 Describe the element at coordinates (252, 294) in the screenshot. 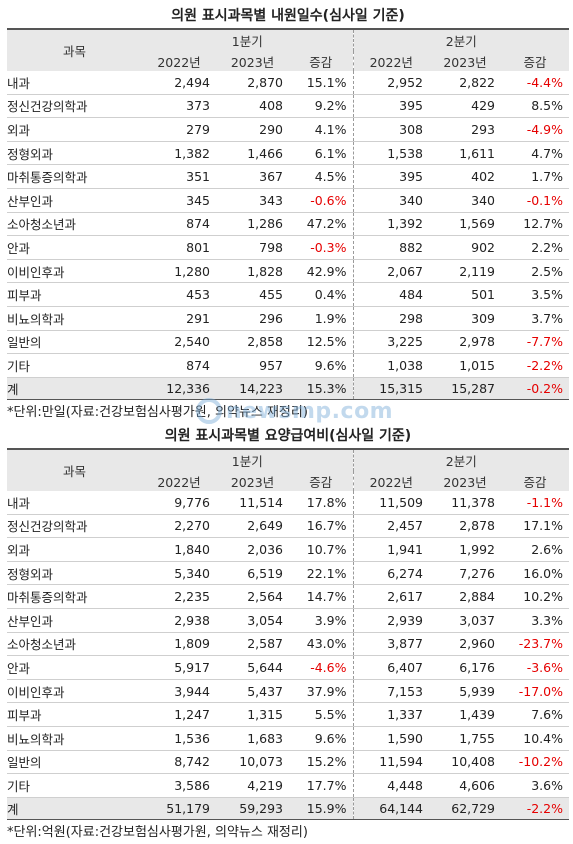

I see `value-cell: 455` at that location.